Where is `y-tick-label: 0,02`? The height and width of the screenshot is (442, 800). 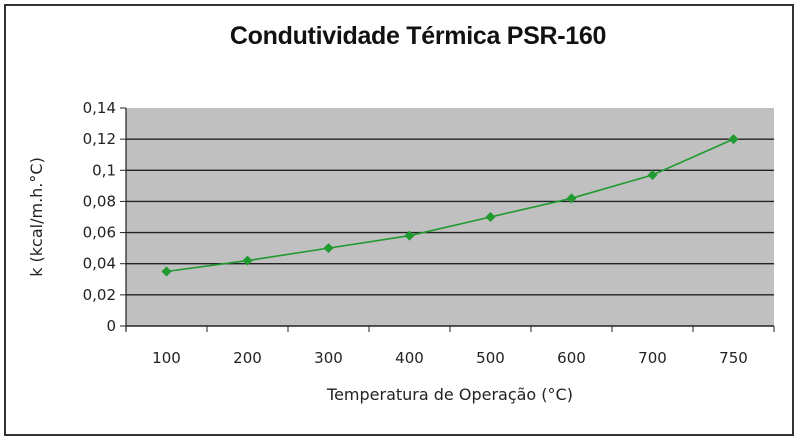
y-tick-label: 0,02 is located at coordinates (99, 295).